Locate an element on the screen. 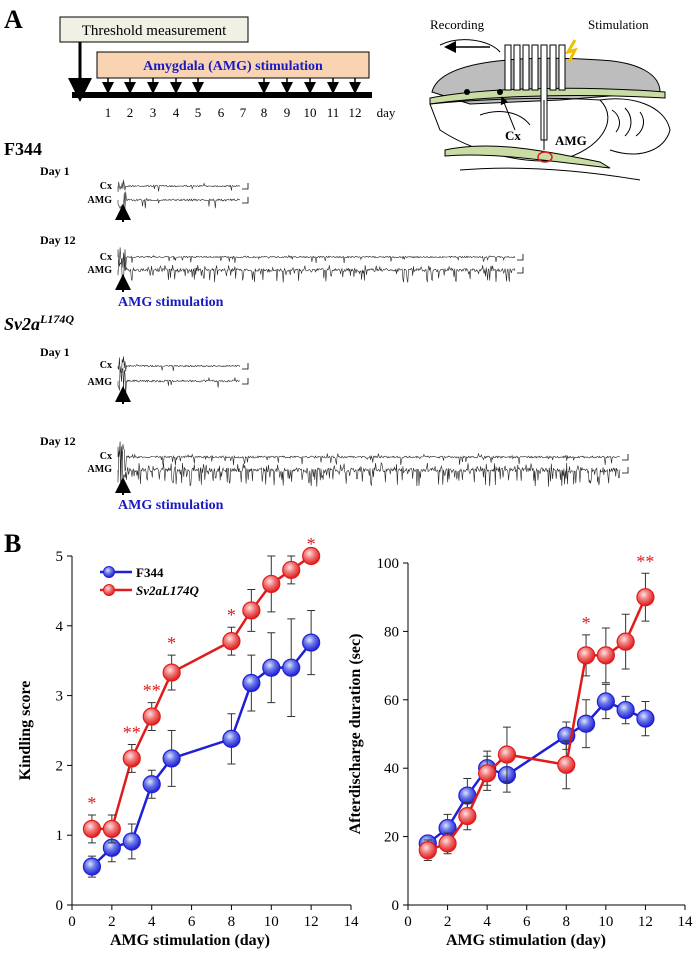  legend-label: F344 is located at coordinates (150, 572).